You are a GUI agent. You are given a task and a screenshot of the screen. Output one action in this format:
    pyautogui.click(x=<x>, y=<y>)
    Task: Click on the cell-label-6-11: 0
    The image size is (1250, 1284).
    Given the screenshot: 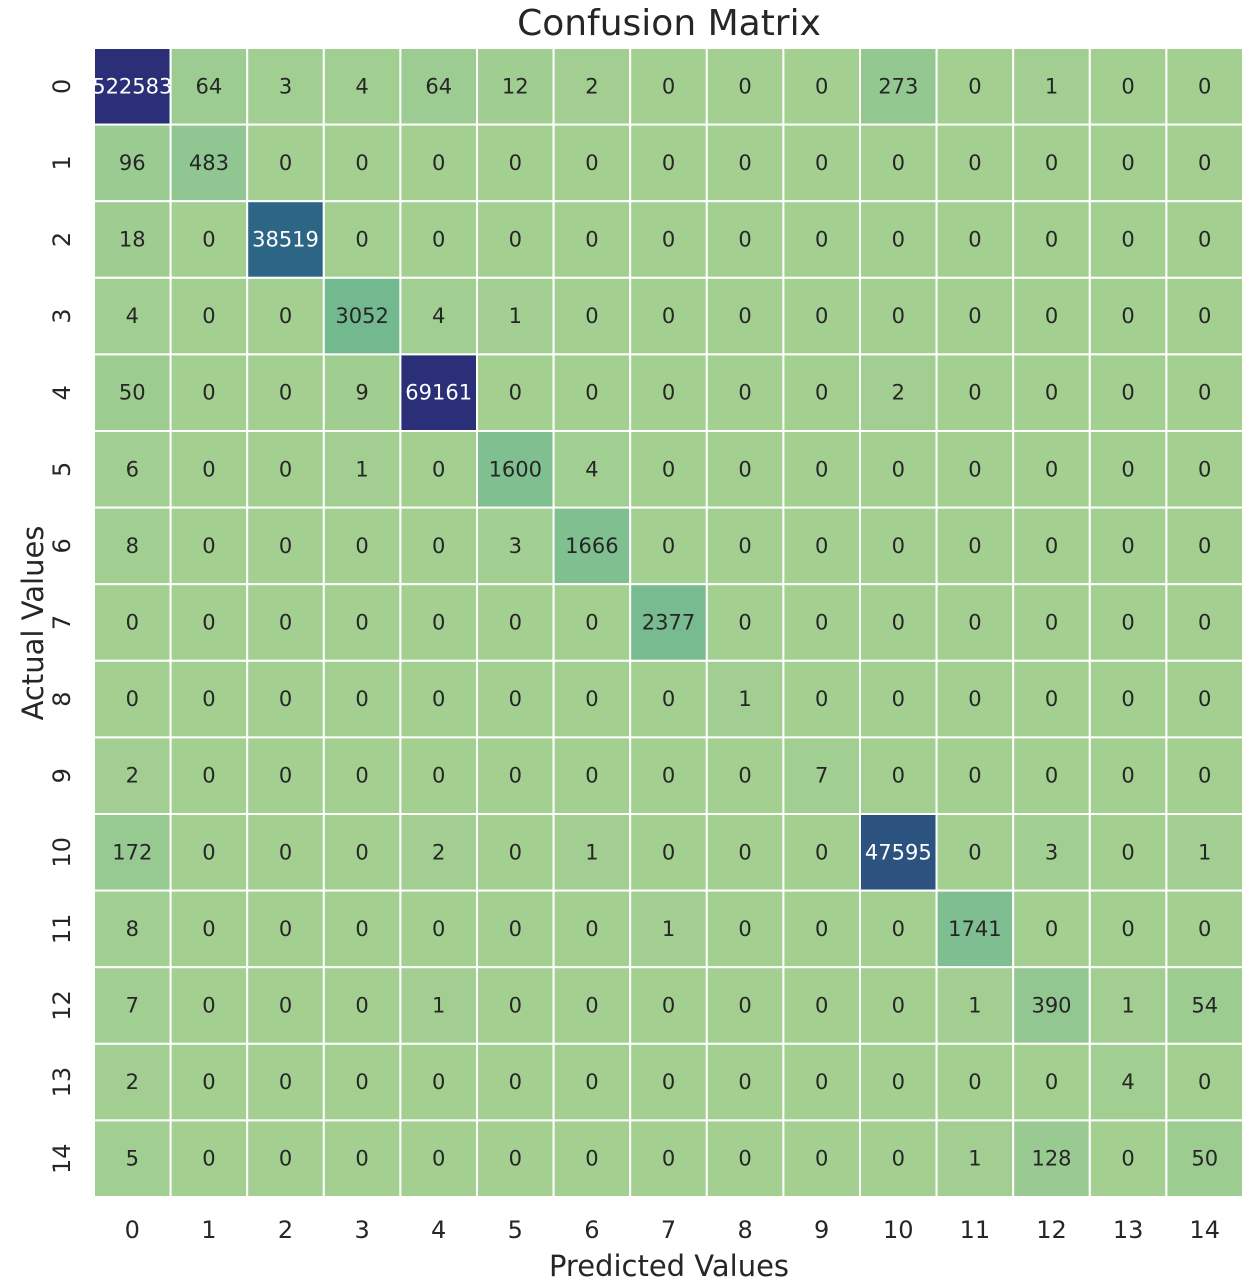 What is the action you would take?
    pyautogui.click(x=974, y=546)
    